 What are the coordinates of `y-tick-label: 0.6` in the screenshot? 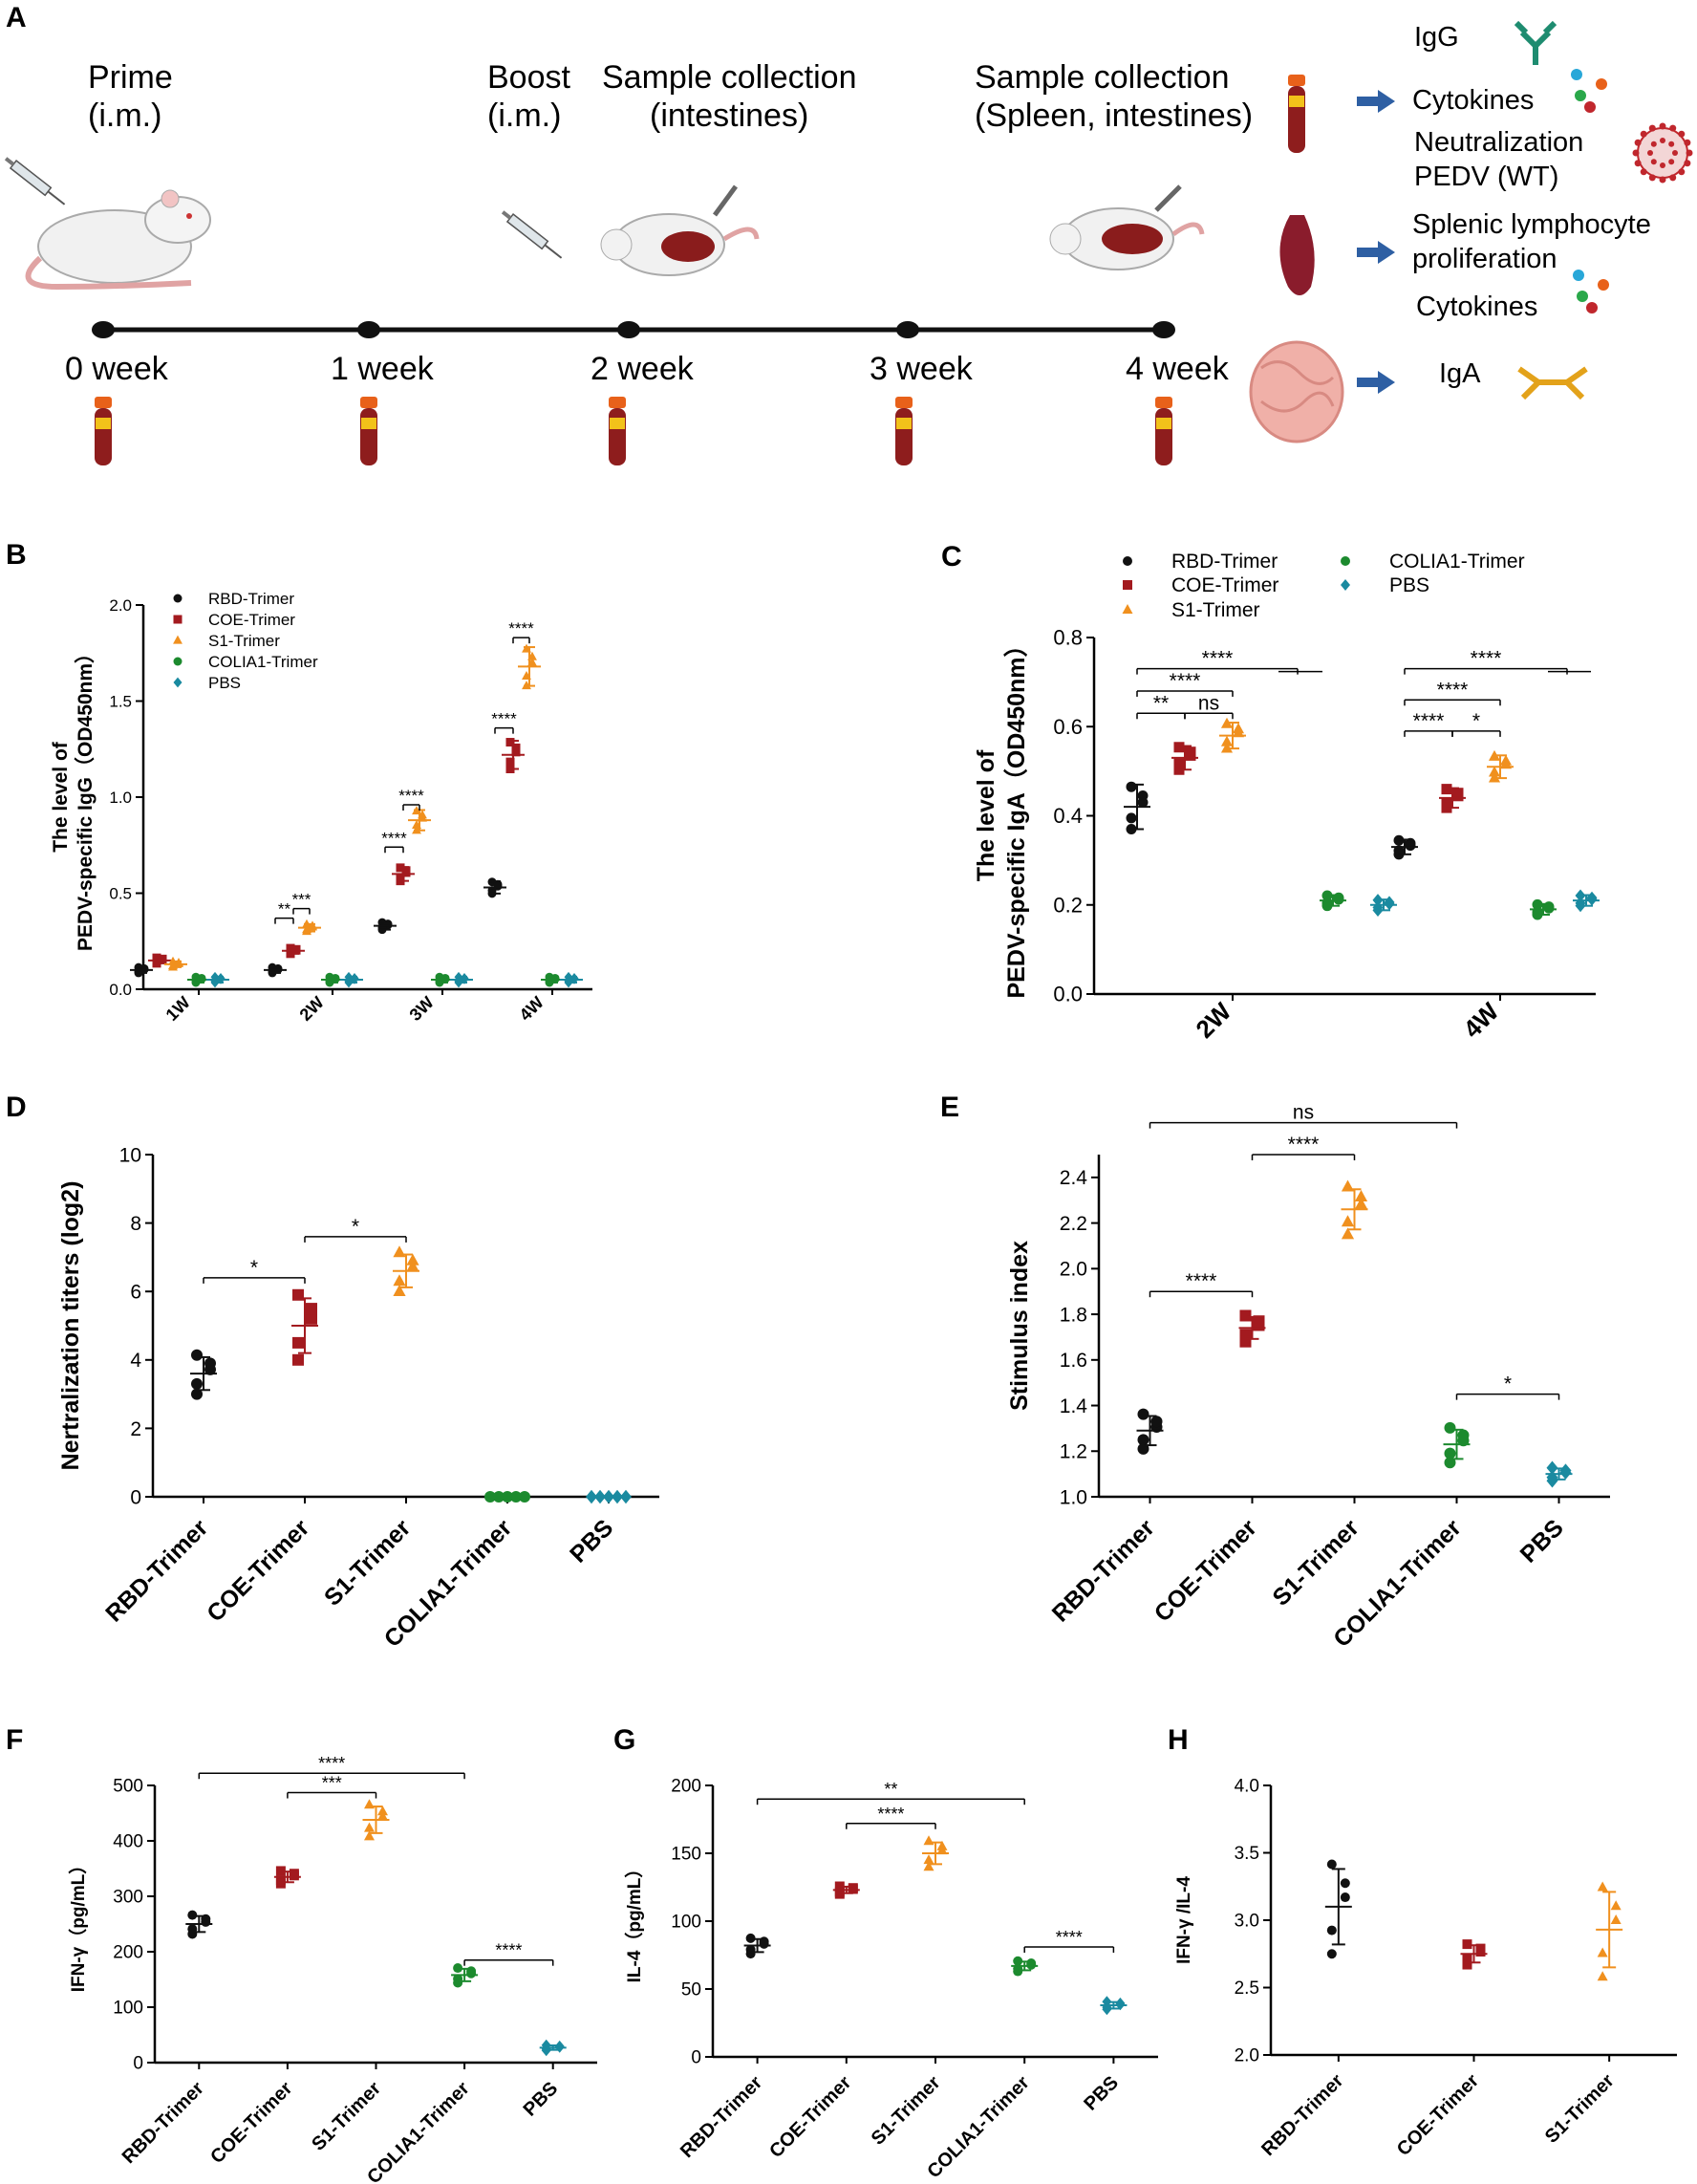 It's located at (1068, 727).